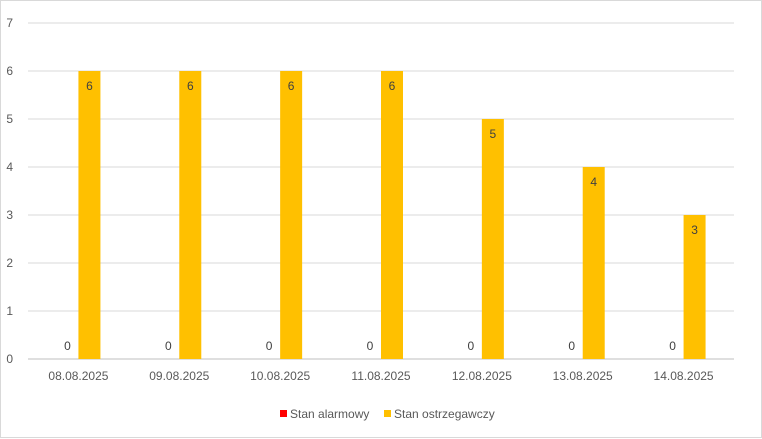 This screenshot has width=762, height=439. What do you see at coordinates (593, 182) in the screenshot?
I see `data-label: 4` at bounding box center [593, 182].